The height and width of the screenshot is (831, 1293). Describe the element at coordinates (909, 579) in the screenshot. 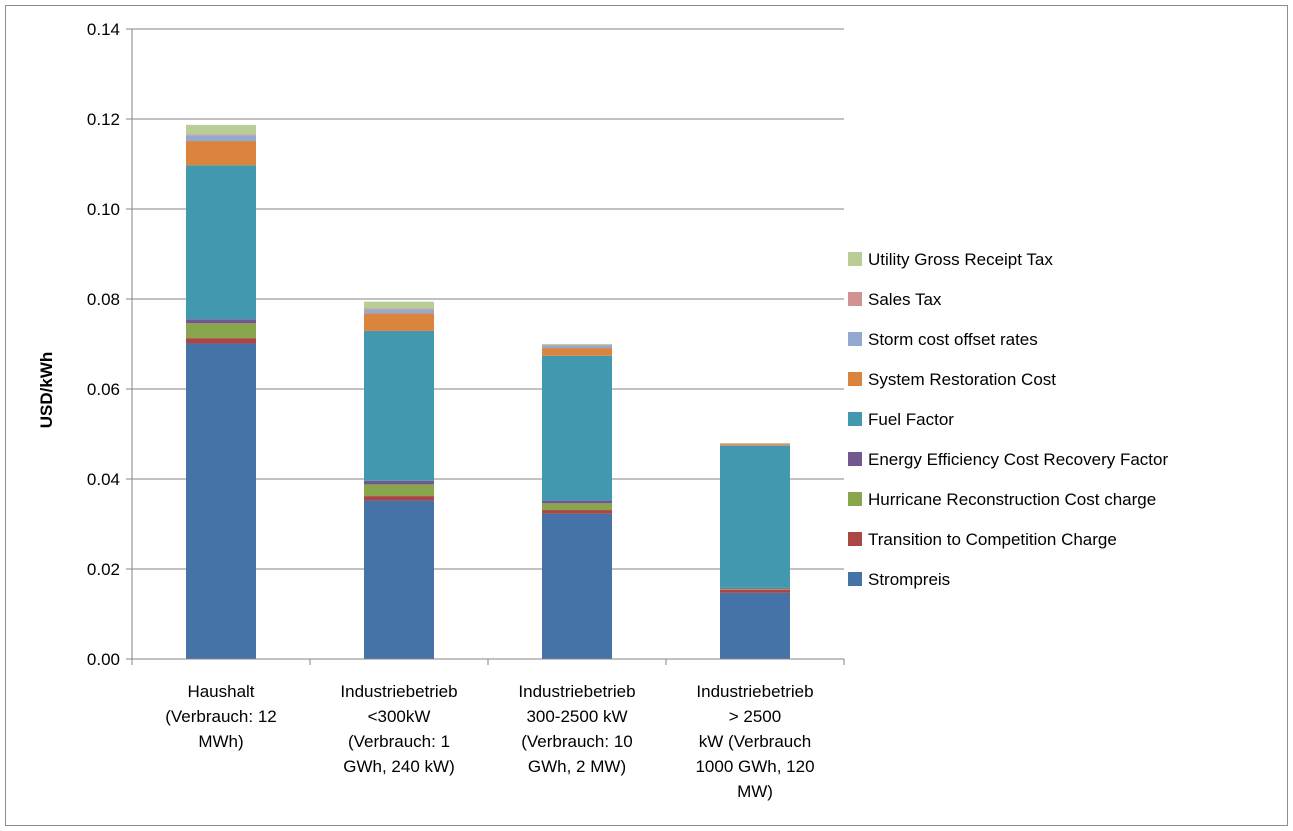

I see `legend-label: Strompreis` at that location.